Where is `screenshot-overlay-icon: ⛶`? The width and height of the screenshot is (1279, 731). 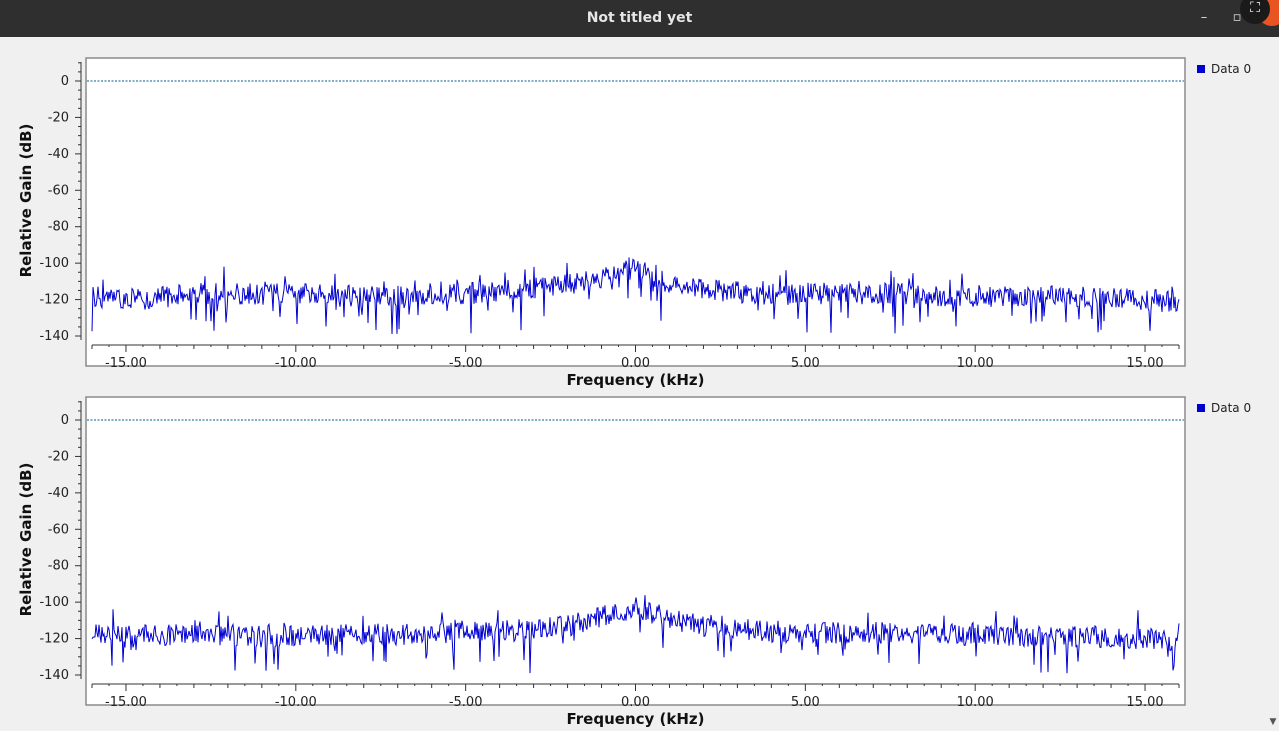
screenshot-overlay-icon: ⛶ is located at coordinates (1255, 12).